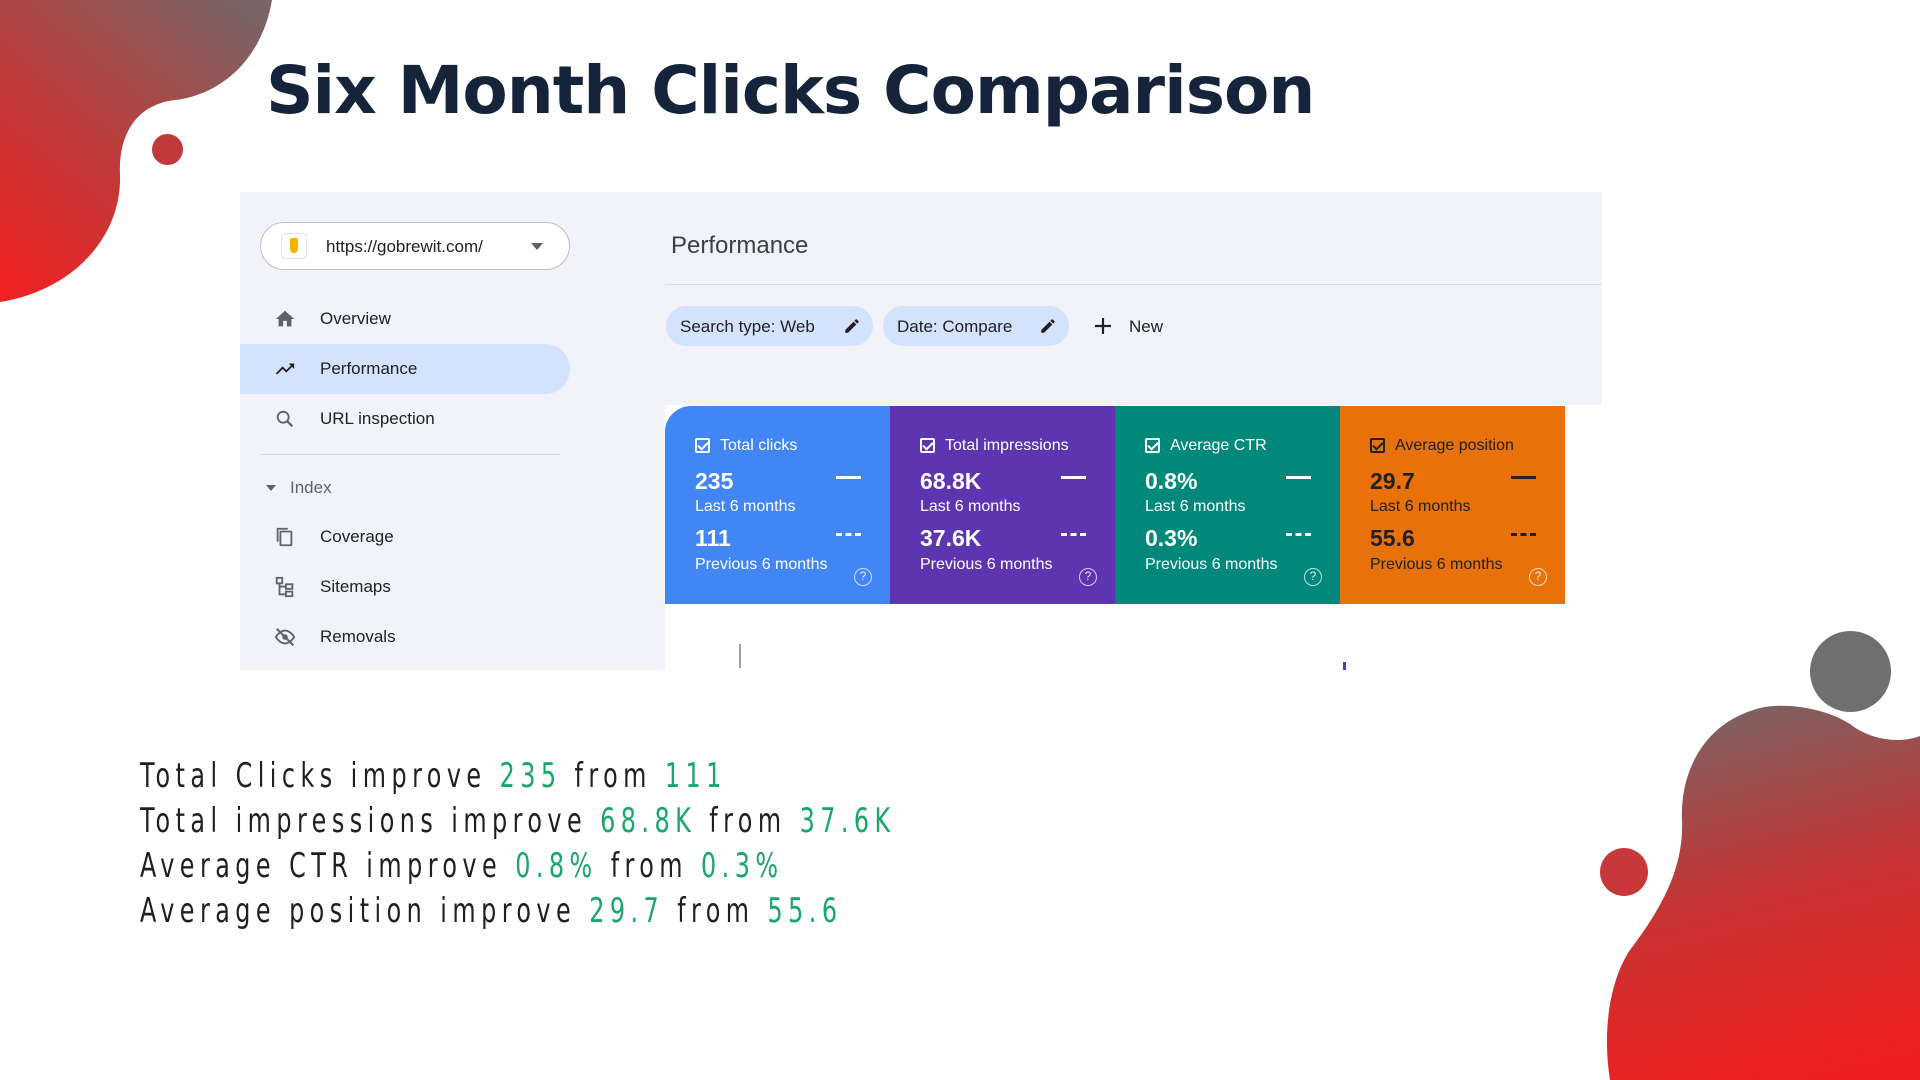 The width and height of the screenshot is (1920, 1080). Describe the element at coordinates (364, 821) in the screenshot. I see `summary-prefix: Total impressions improve` at that location.